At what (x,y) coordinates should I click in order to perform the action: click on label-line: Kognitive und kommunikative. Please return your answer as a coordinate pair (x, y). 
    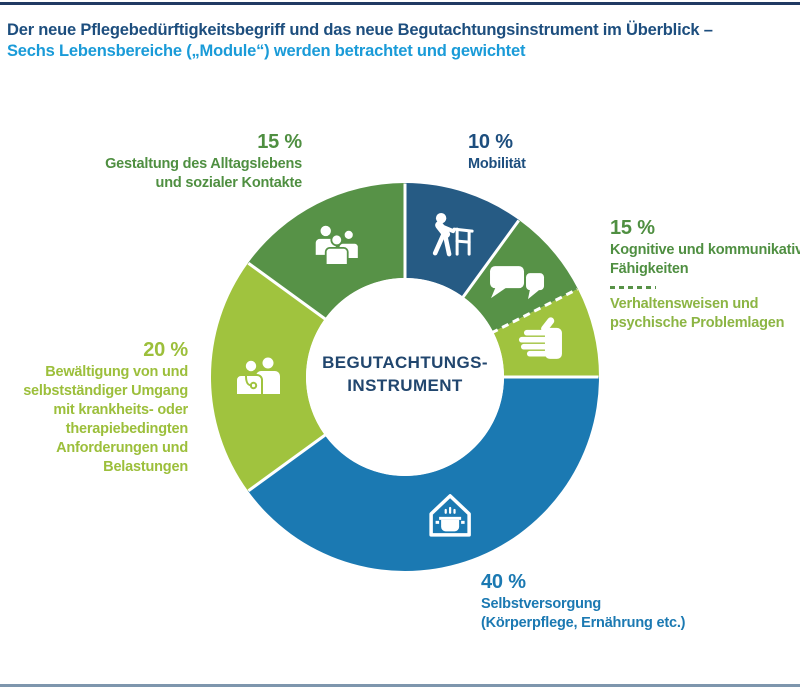
    Looking at the image, I should click on (705, 250).